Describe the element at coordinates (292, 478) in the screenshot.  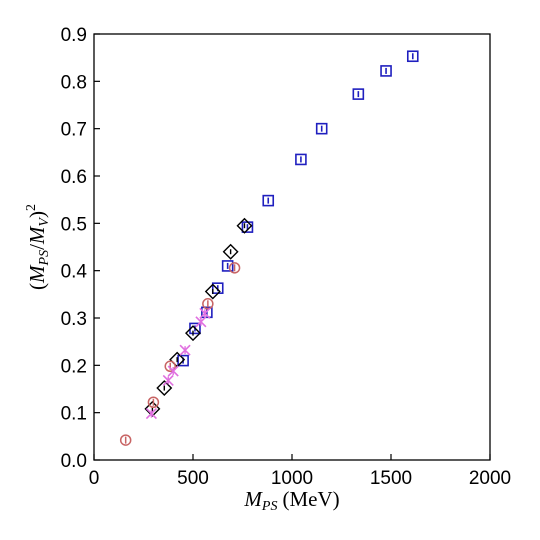
I see `x-tick-label: 1000` at that location.